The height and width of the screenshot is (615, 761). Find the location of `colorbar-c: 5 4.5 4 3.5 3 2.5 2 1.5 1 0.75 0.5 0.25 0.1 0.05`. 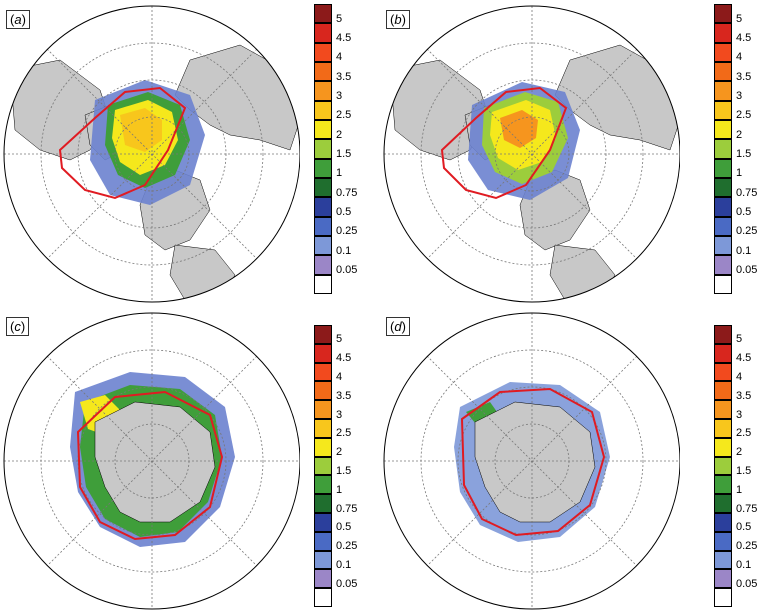

colorbar-c: 5 4.5 4 3.5 3 2.5 2 1.5 1 0.75 0.5 0.25 0.1 0.05 is located at coordinates (339, 466).